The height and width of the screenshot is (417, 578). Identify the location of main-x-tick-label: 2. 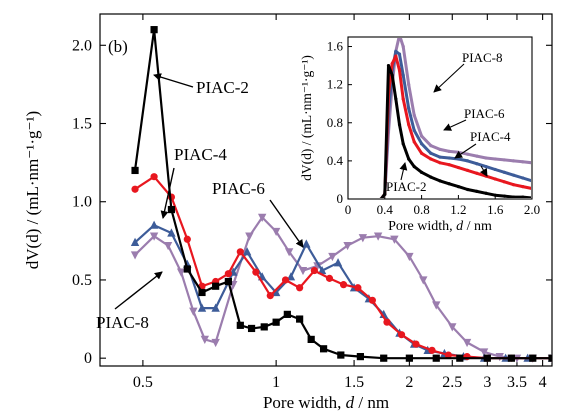
(409, 382).